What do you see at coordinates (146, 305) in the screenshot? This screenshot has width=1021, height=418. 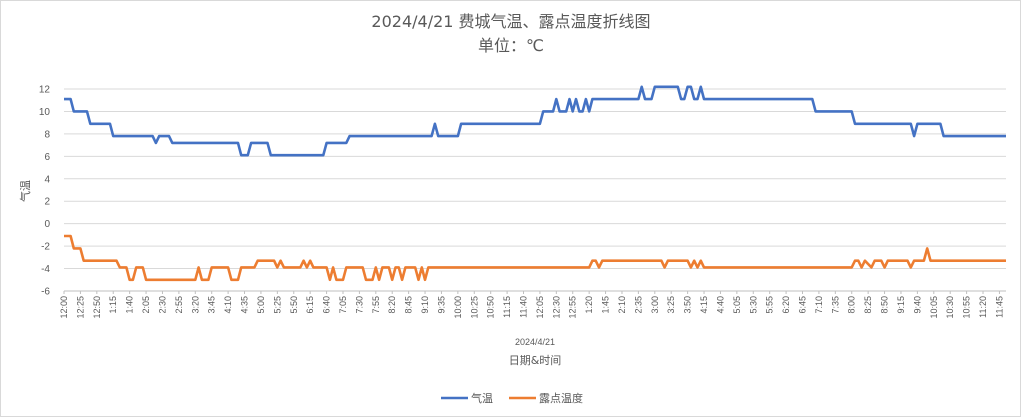 I see `x-tick-label: 2:05` at bounding box center [146, 305].